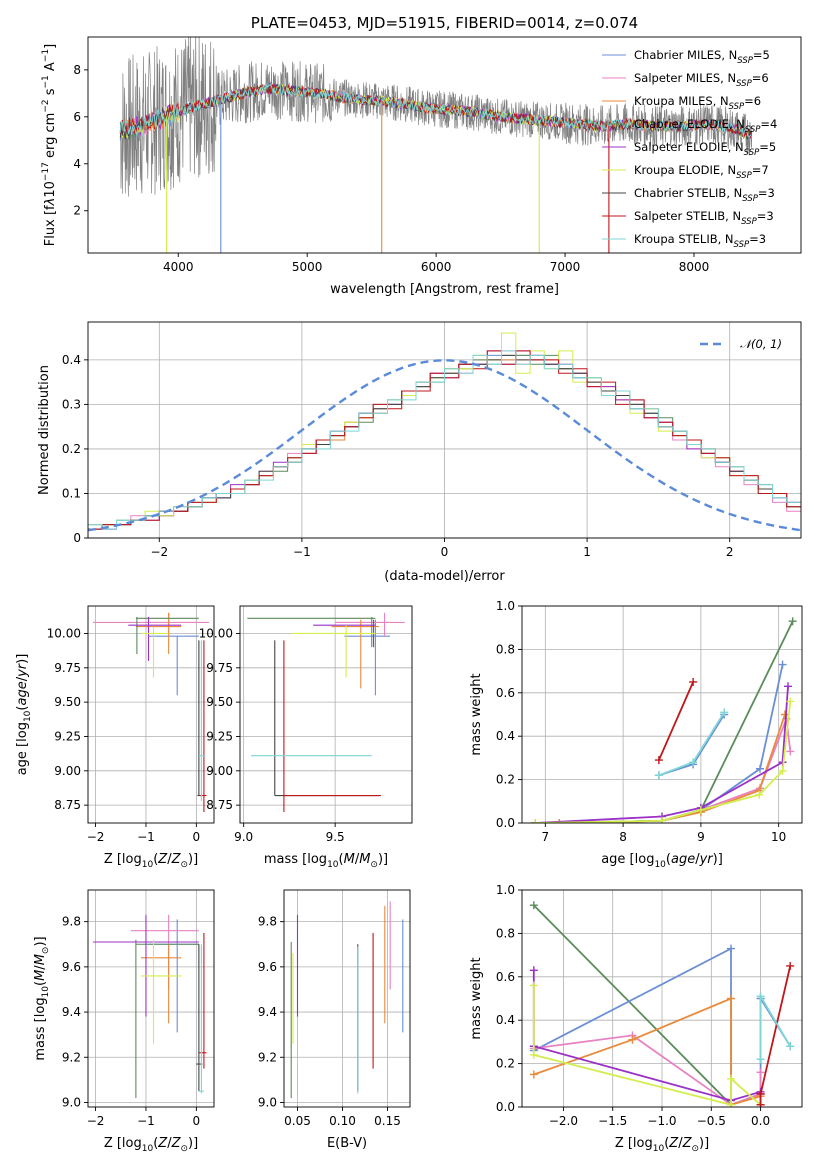 This screenshot has height=1170, width=819. I want to click on x-tick-label: 9, so click(701, 837).